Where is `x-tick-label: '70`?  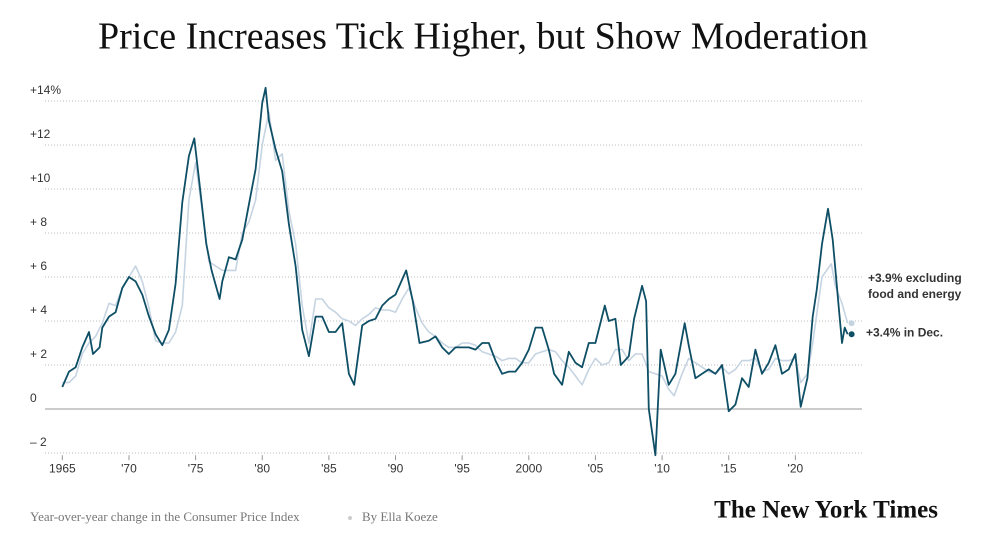 x-tick-label: '70 is located at coordinates (129, 468).